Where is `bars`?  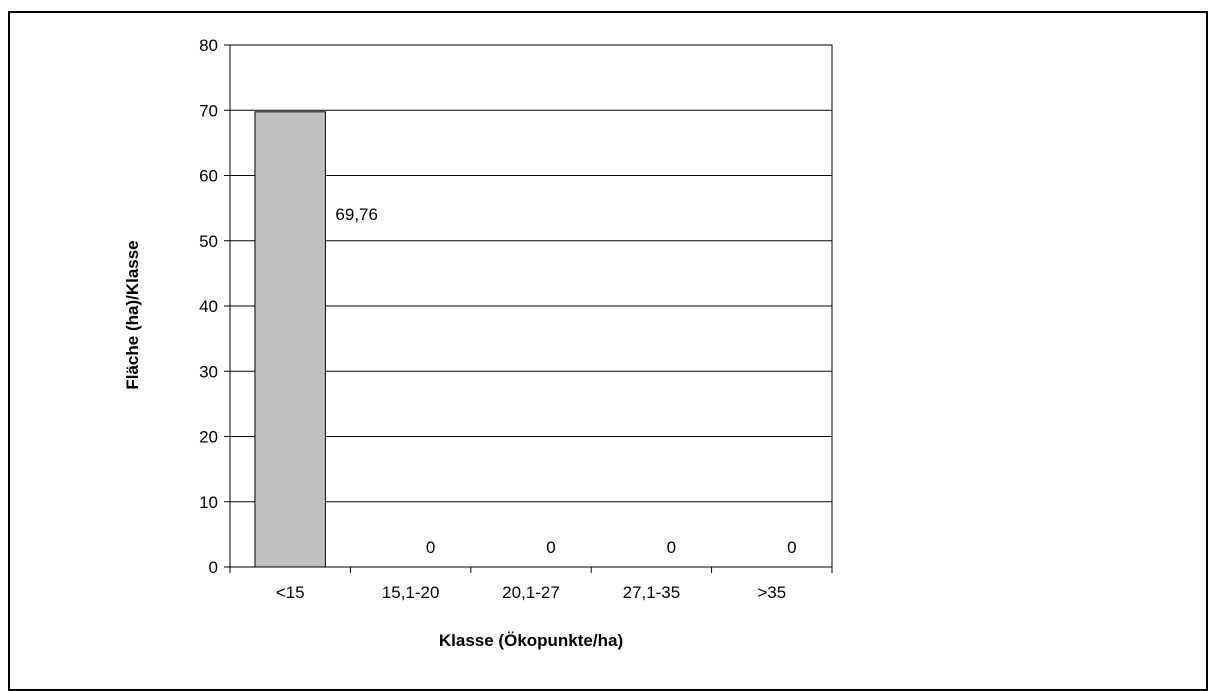 bars is located at coordinates (290, 339).